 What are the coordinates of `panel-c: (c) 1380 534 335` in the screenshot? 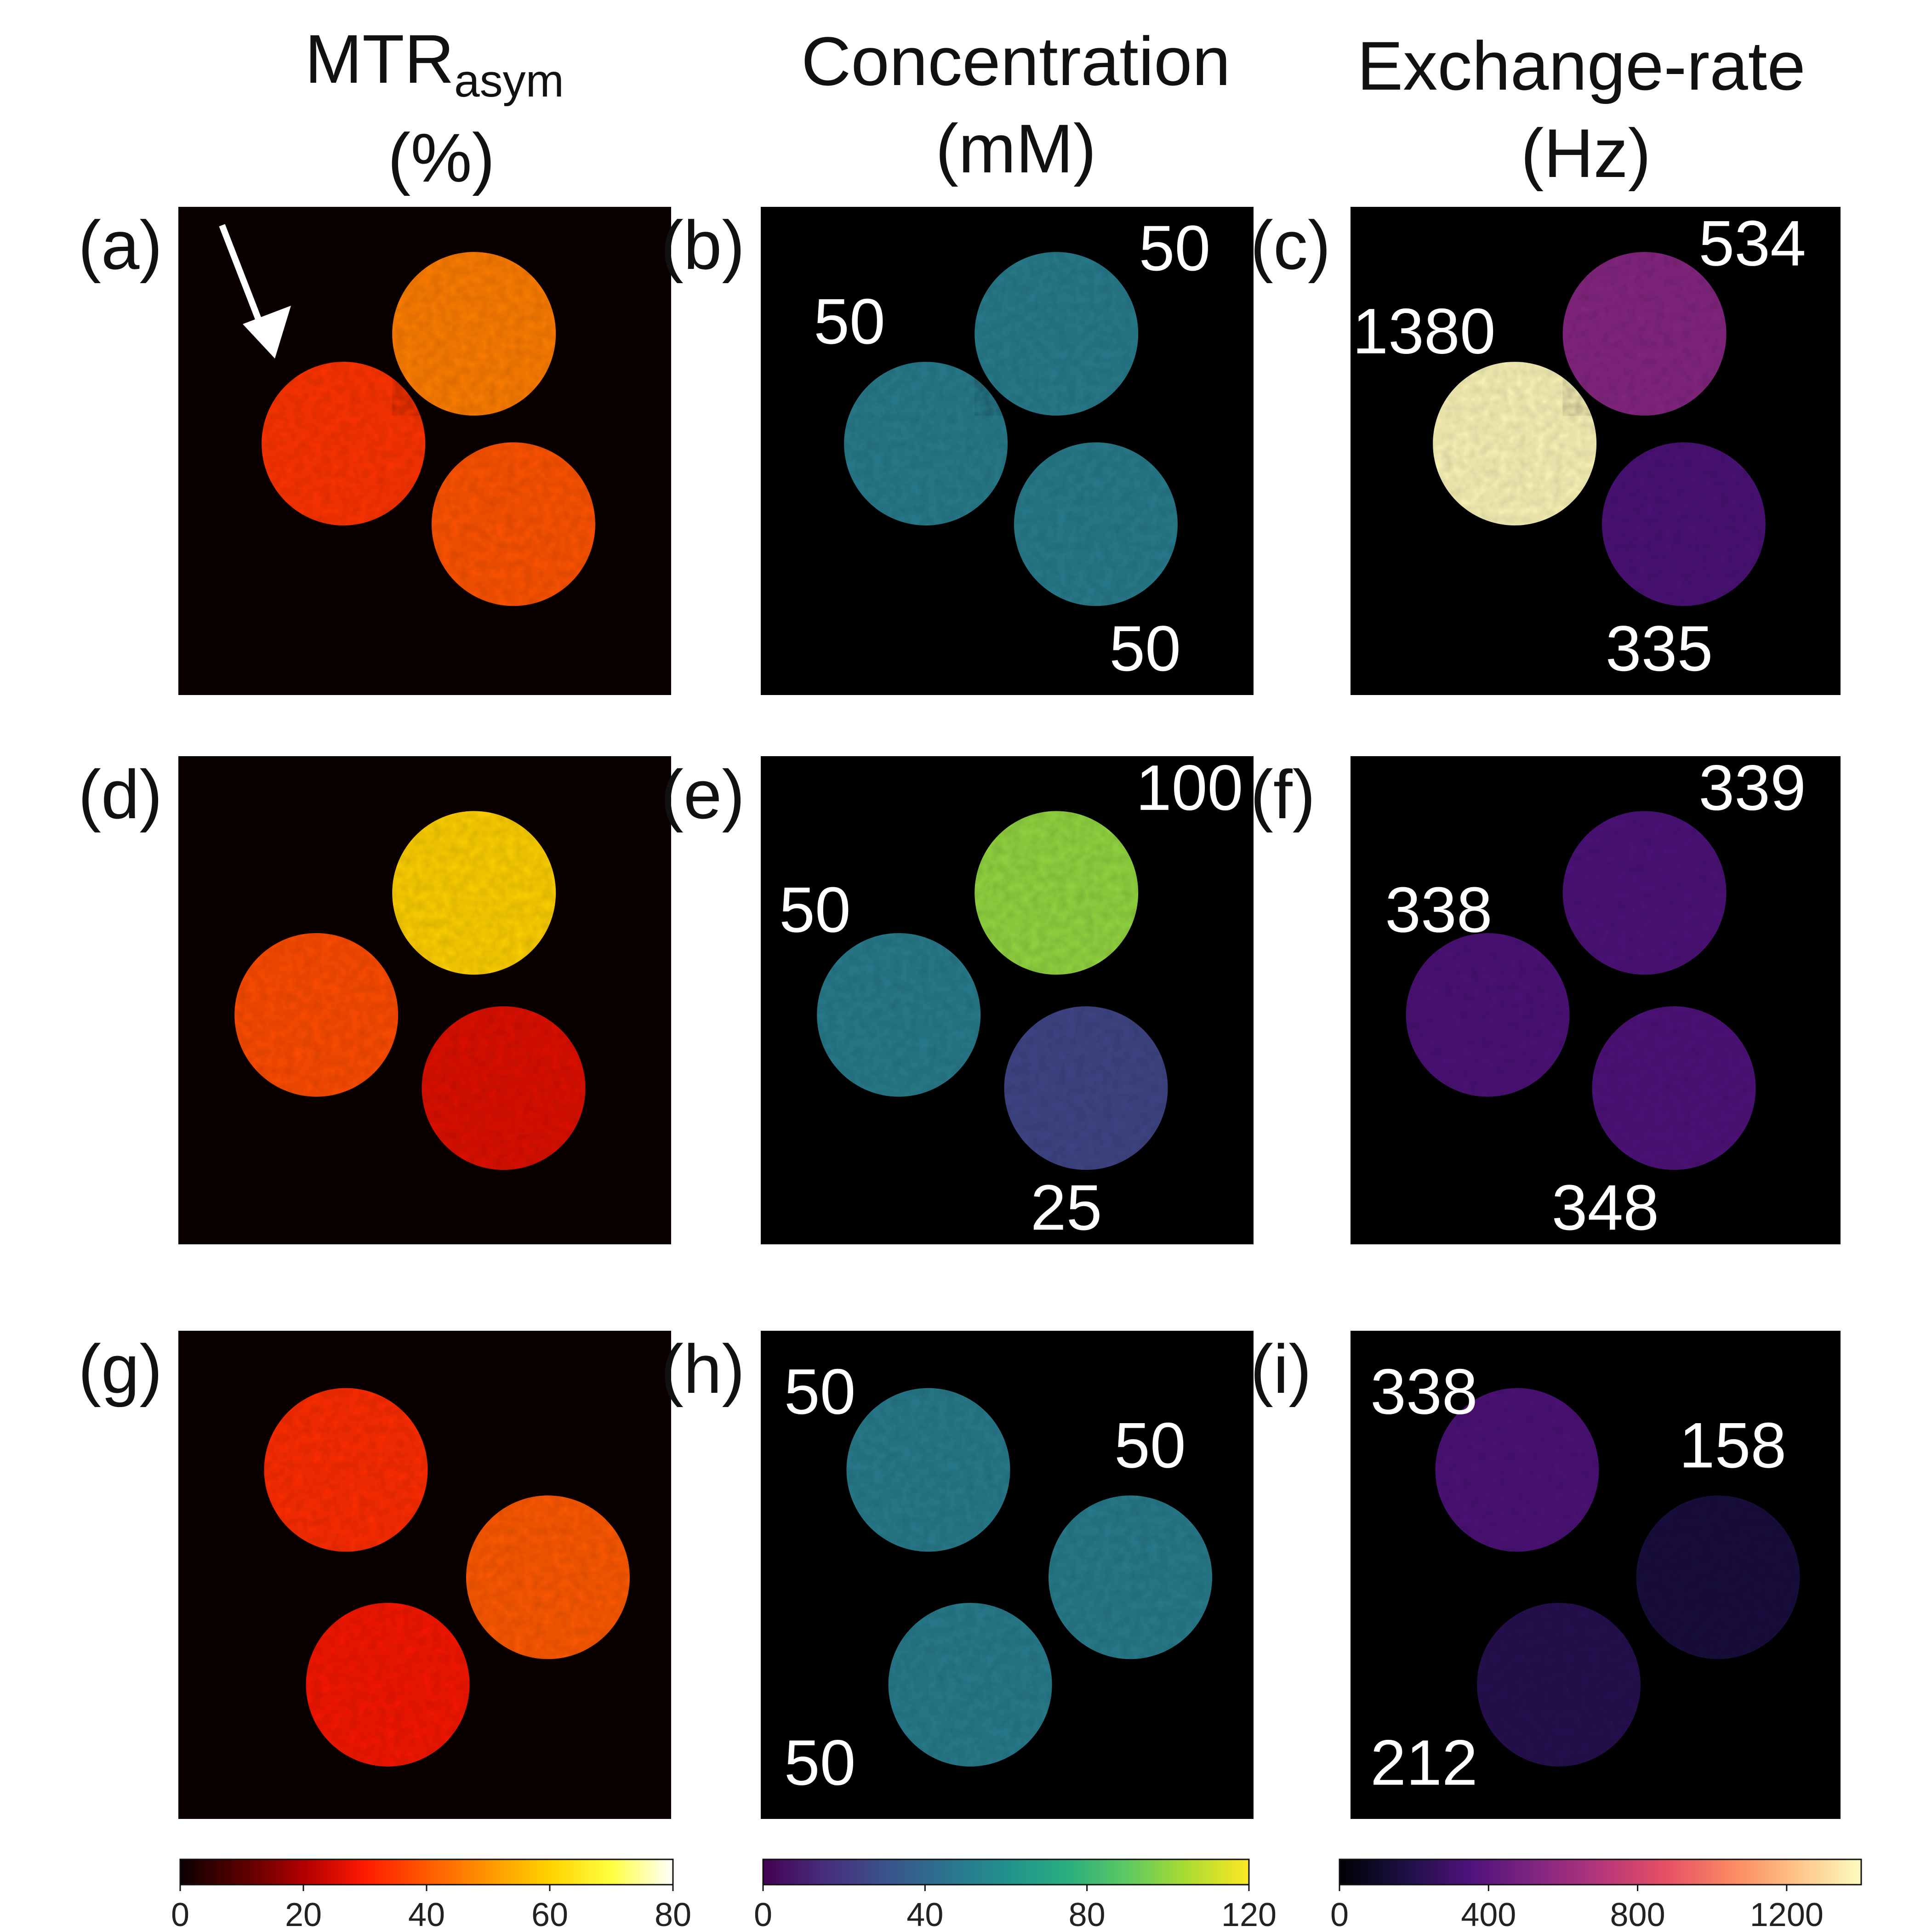 It's located at (1545, 450).